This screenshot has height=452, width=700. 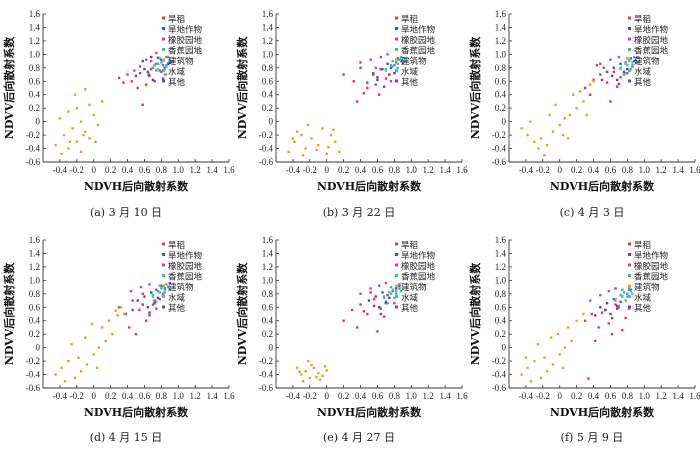 I want to click on x-tick-label: 0.2, so click(x=110, y=170).